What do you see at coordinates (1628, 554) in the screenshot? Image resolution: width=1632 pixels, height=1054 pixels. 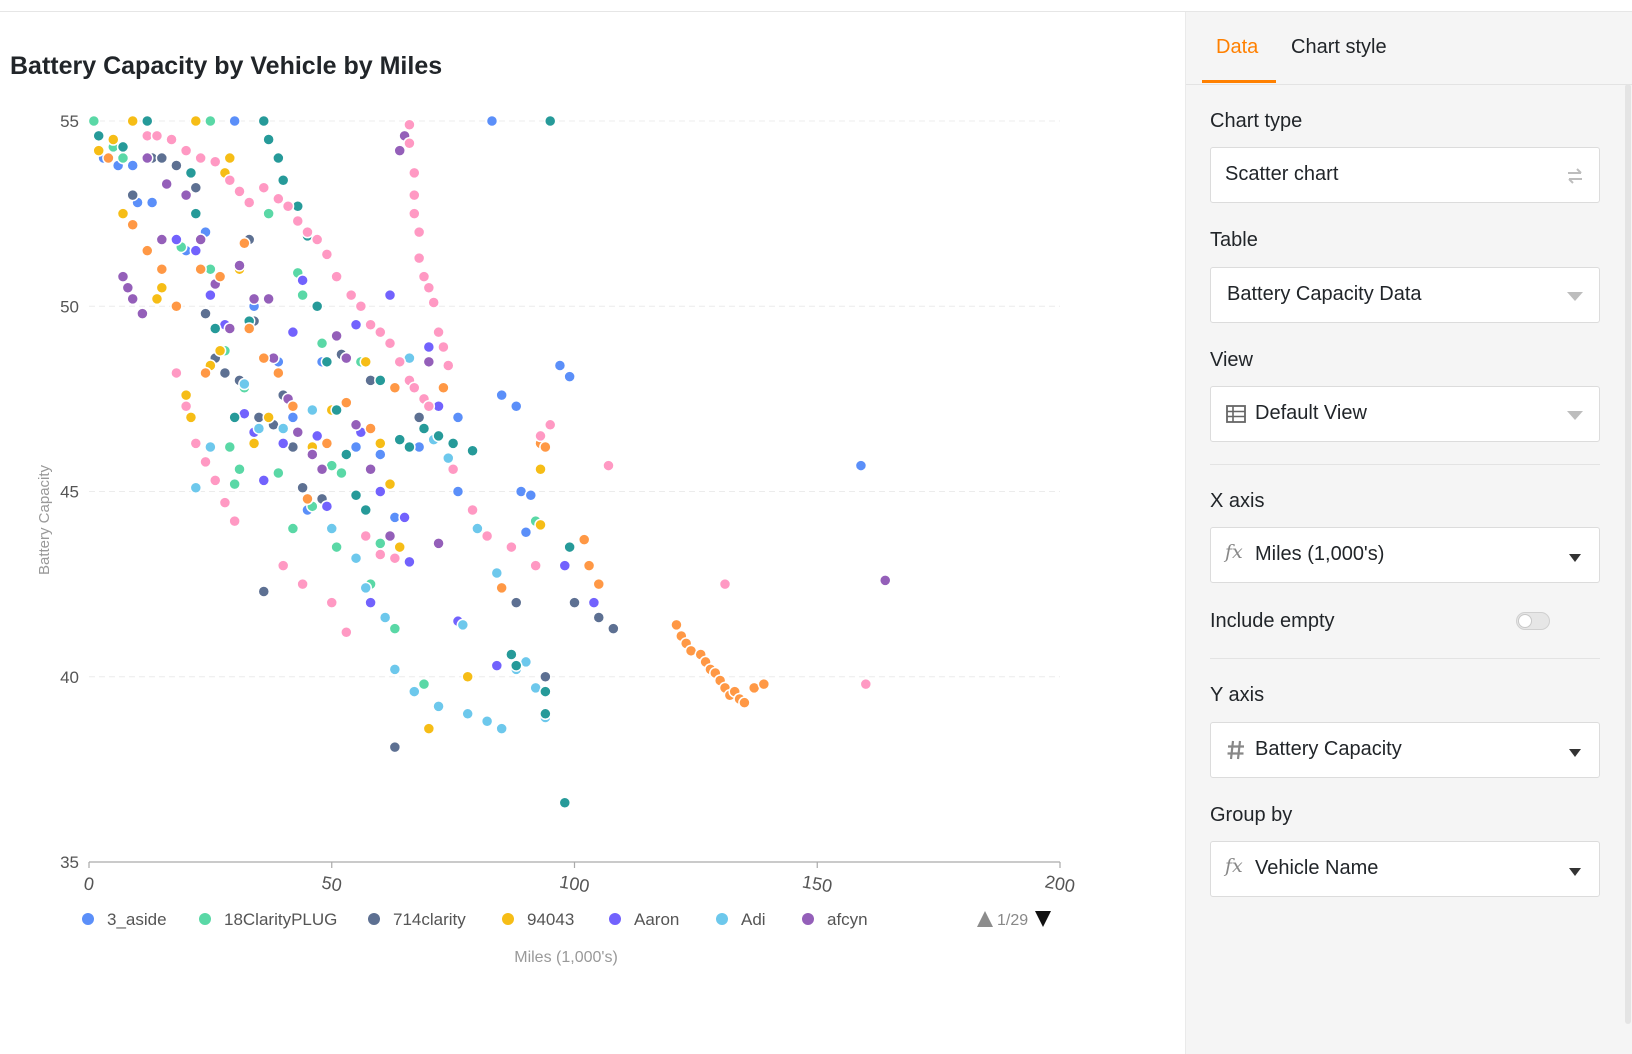 I see `panel-scrollbar` at bounding box center [1628, 554].